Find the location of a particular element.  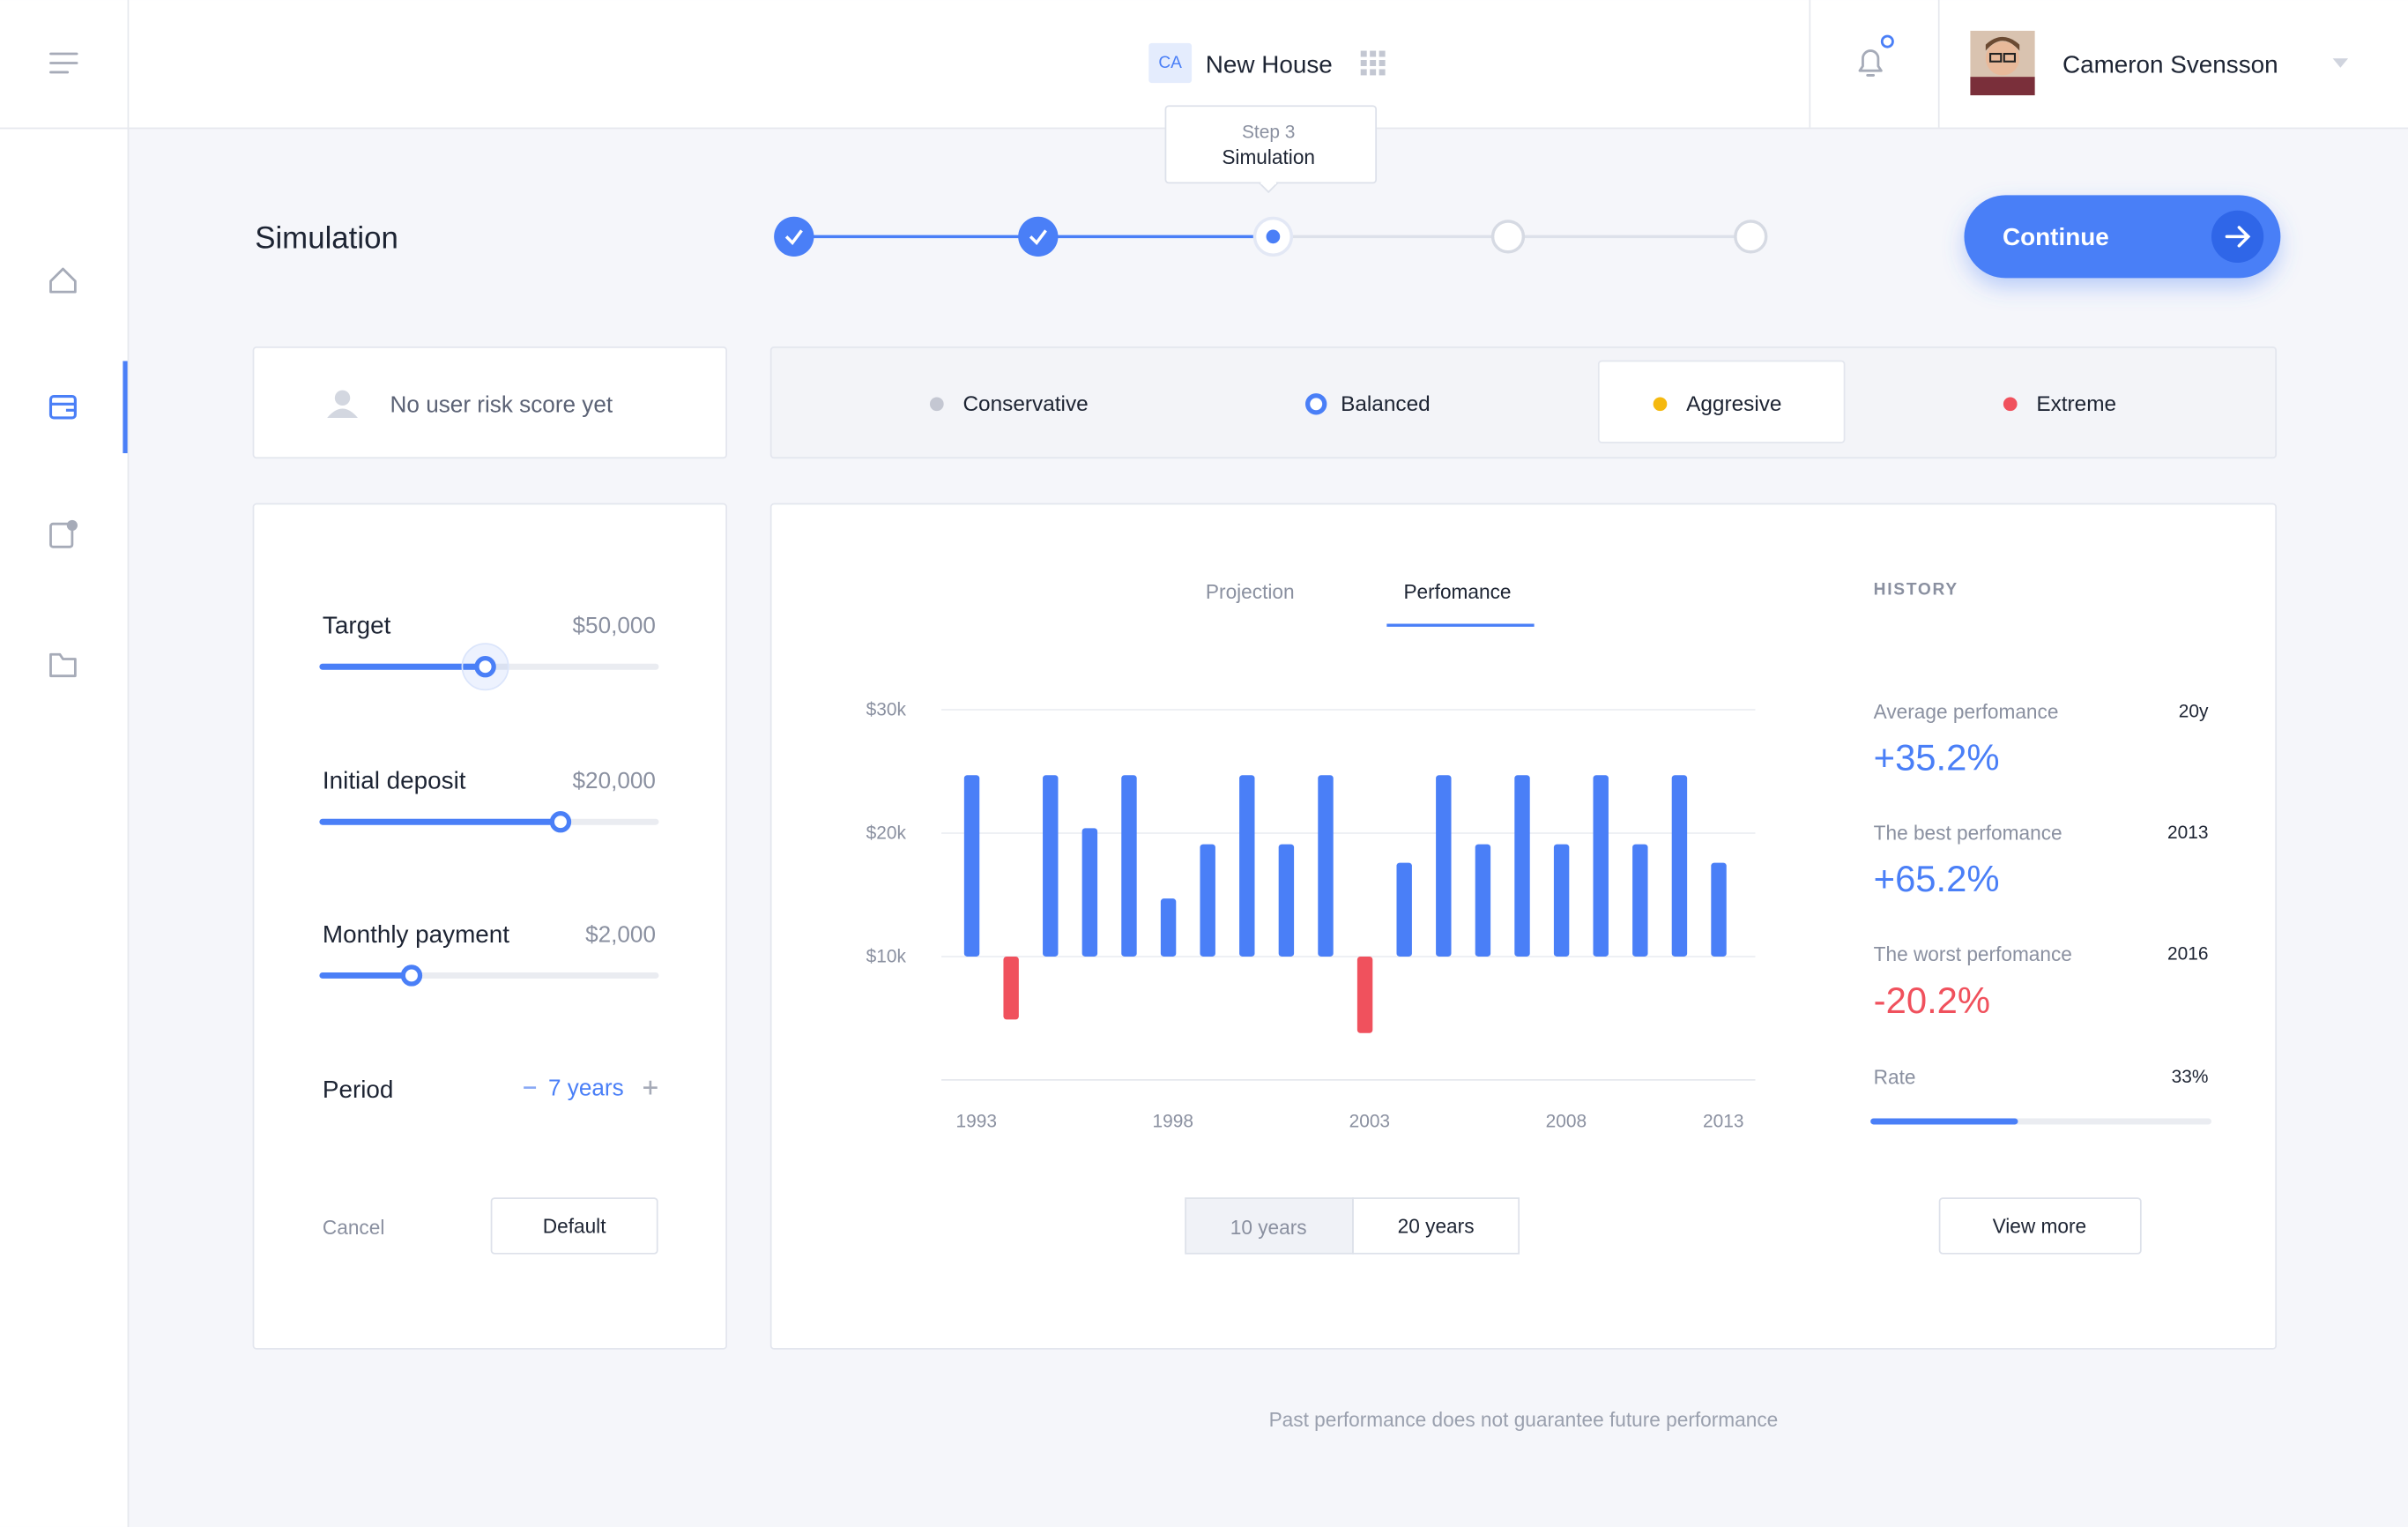

tooltip-step: Step 3 is located at coordinates (1268, 132).